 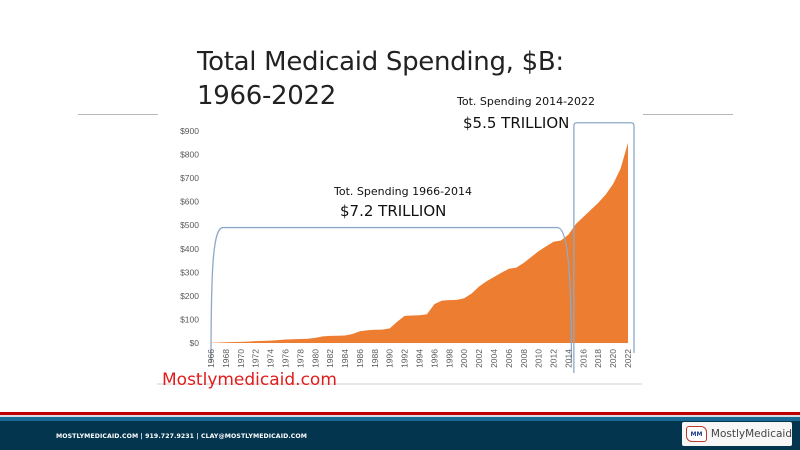 What do you see at coordinates (400, 435) in the screenshot?
I see `footer-bar` at bounding box center [400, 435].